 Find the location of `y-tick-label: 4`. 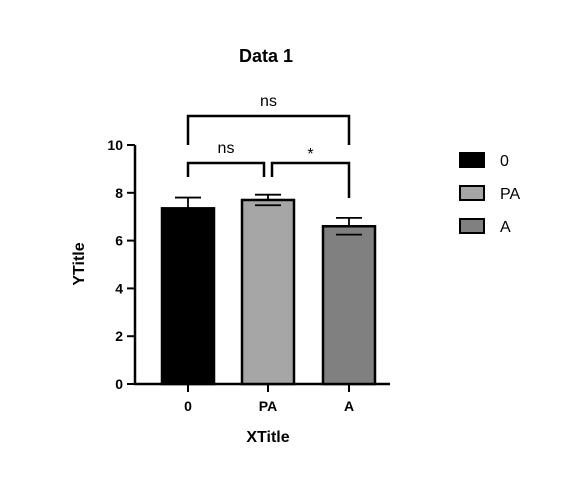

y-tick-label: 4 is located at coordinates (119, 288).